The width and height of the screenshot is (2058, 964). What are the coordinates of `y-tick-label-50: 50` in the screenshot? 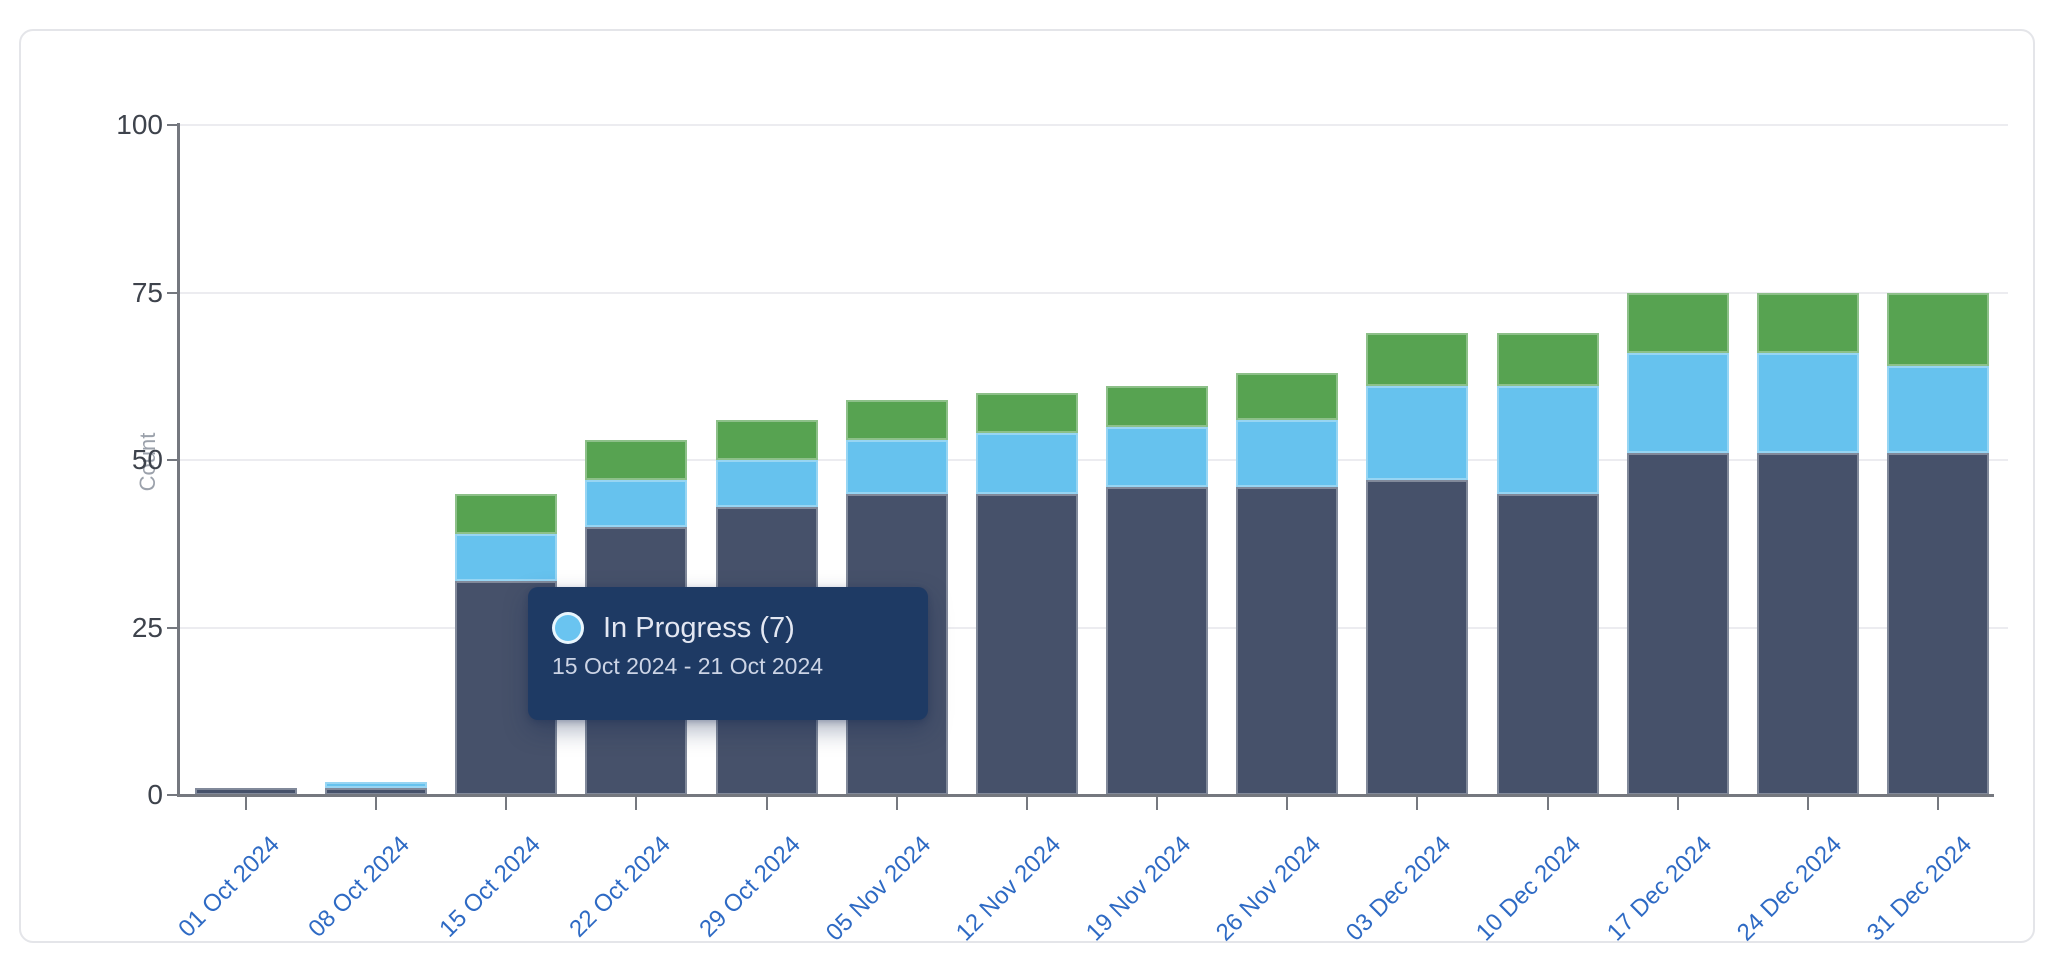 It's located at (147, 459).